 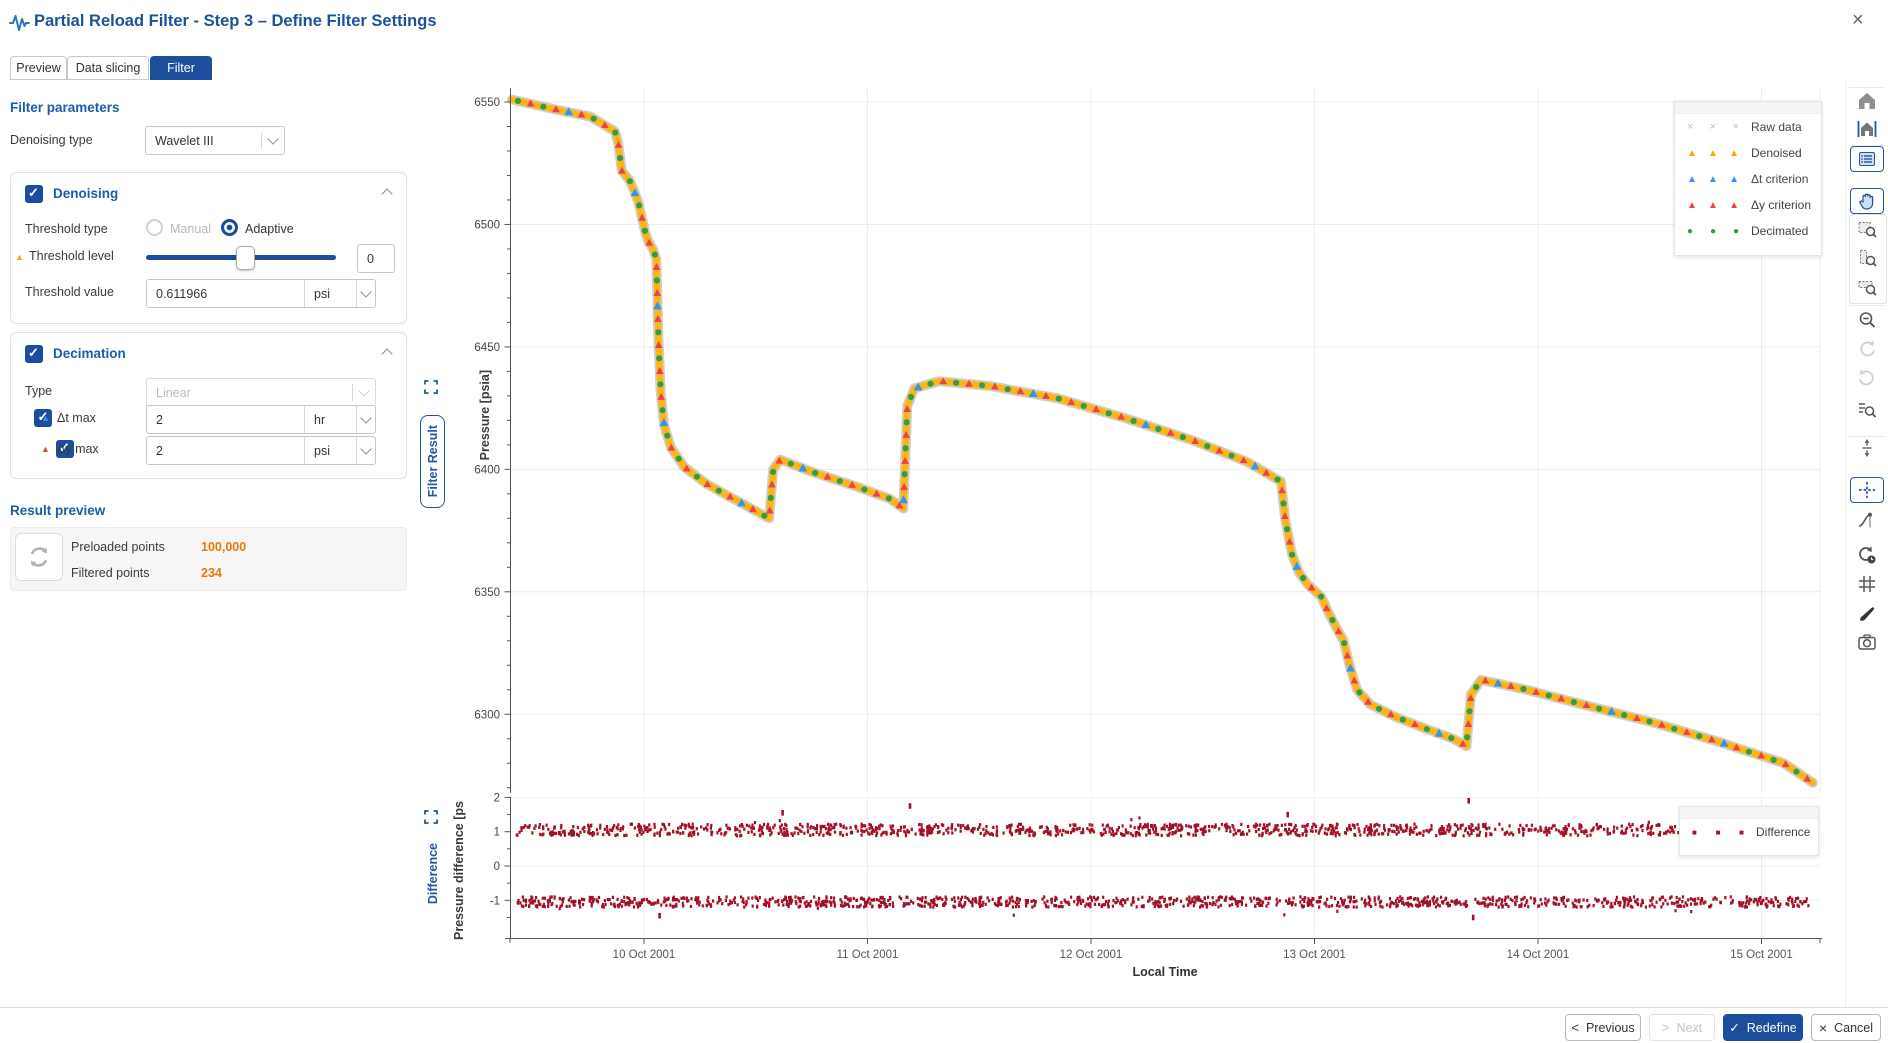 I want to click on zoom-out-button, so click(x=1867, y=320).